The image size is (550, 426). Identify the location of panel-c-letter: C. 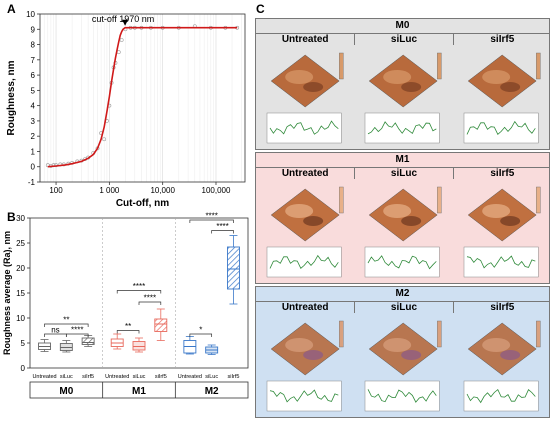
(260, 9).